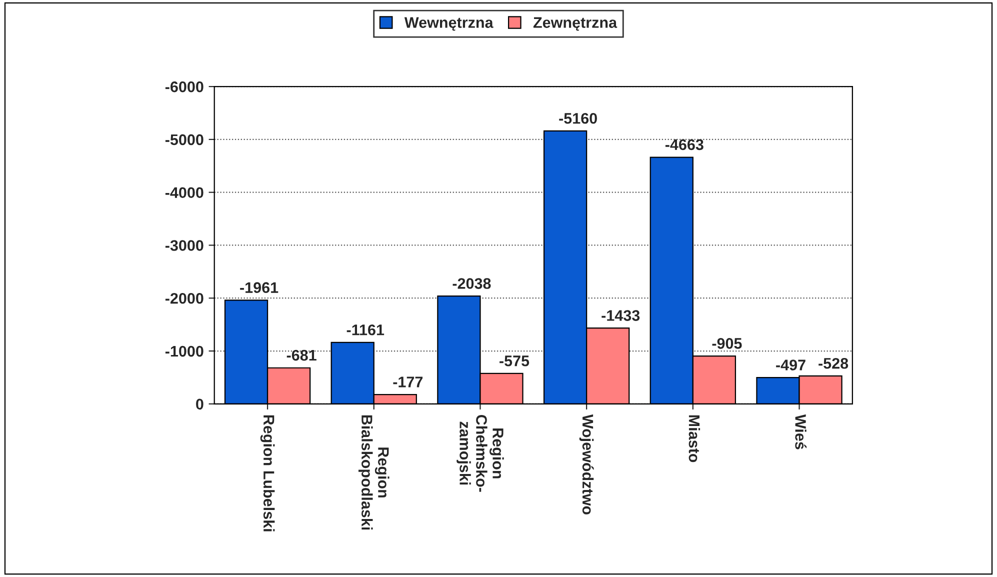  I want to click on data-label: -5160, so click(578, 118).